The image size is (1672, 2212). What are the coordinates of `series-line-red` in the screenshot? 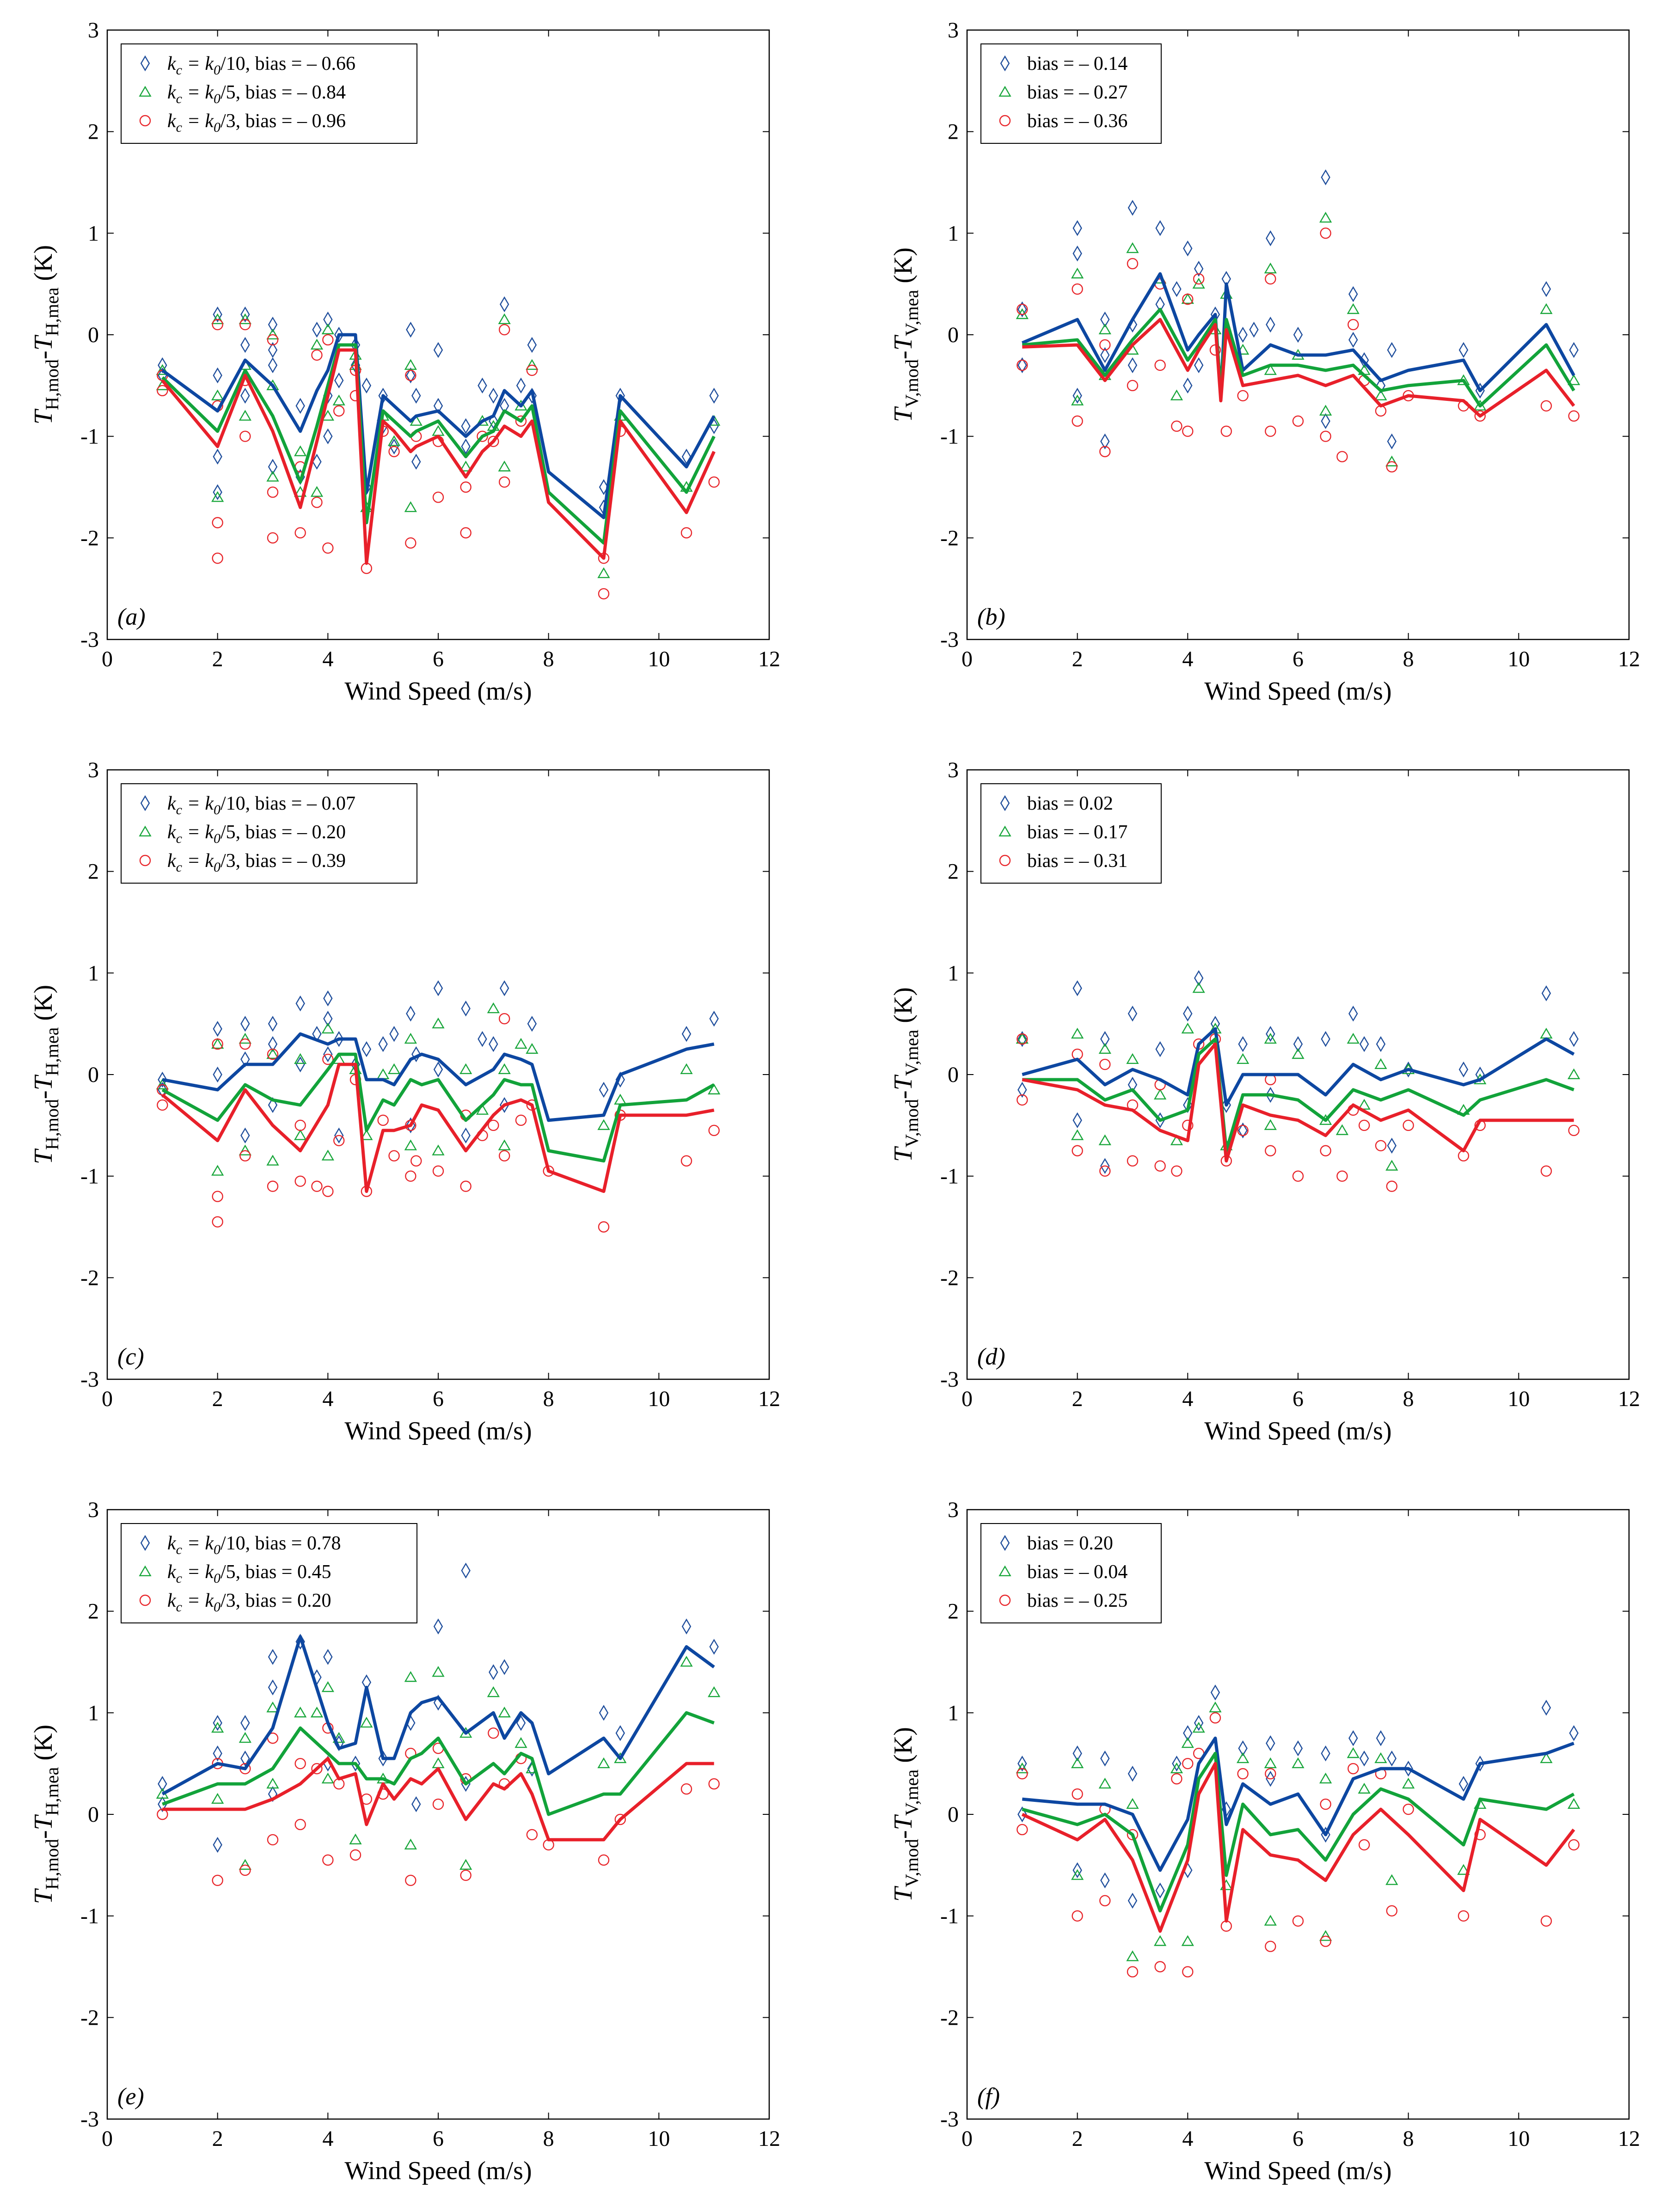 It's located at (438, 1800).